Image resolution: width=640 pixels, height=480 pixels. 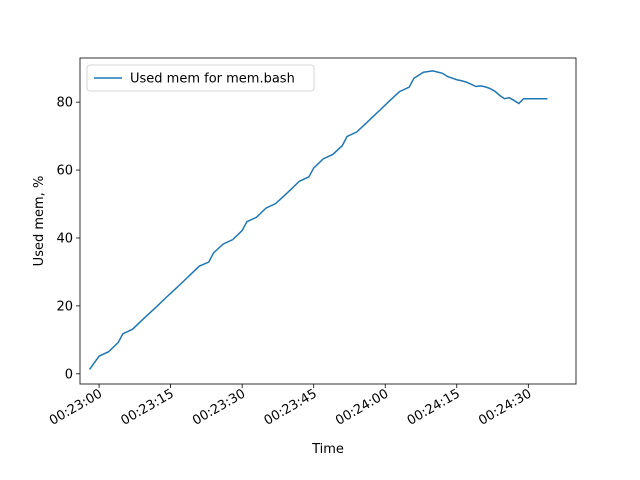 What do you see at coordinates (212, 79) in the screenshot?
I see `legend-label: Used mem for mem.bash` at bounding box center [212, 79].